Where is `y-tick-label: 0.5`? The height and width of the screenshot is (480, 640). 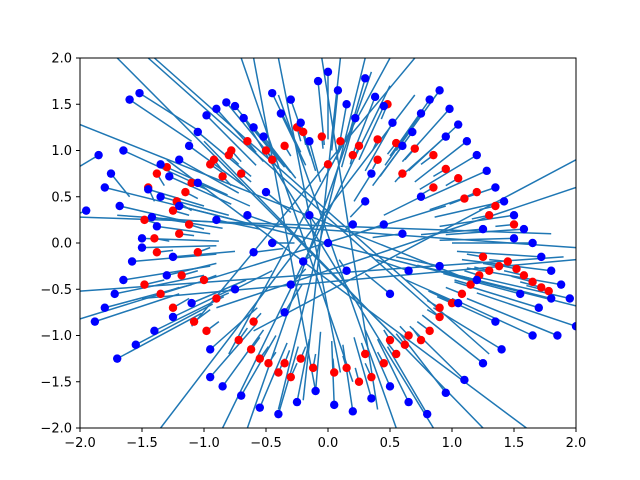 y-tick-label: 0.5 is located at coordinates (61, 197).